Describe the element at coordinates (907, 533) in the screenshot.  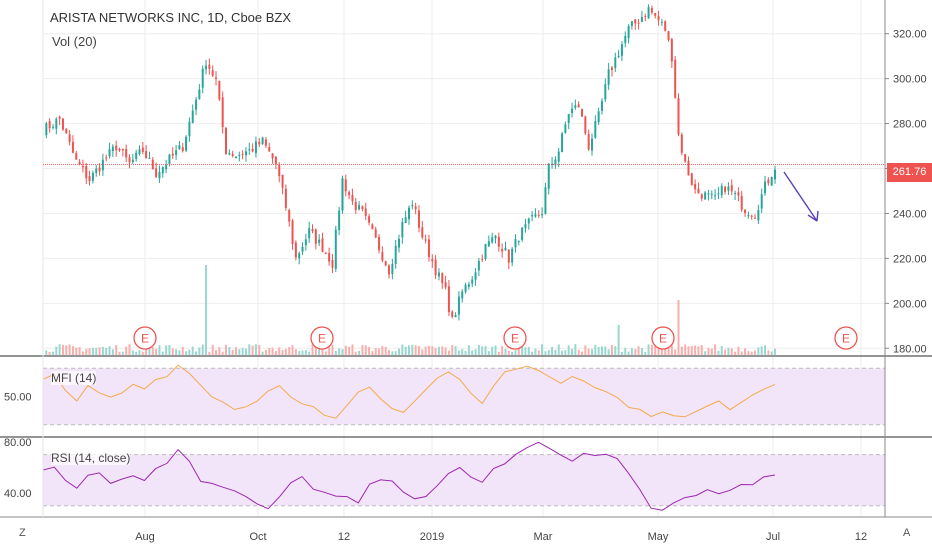
I see `auto-scale-button: A` at that location.